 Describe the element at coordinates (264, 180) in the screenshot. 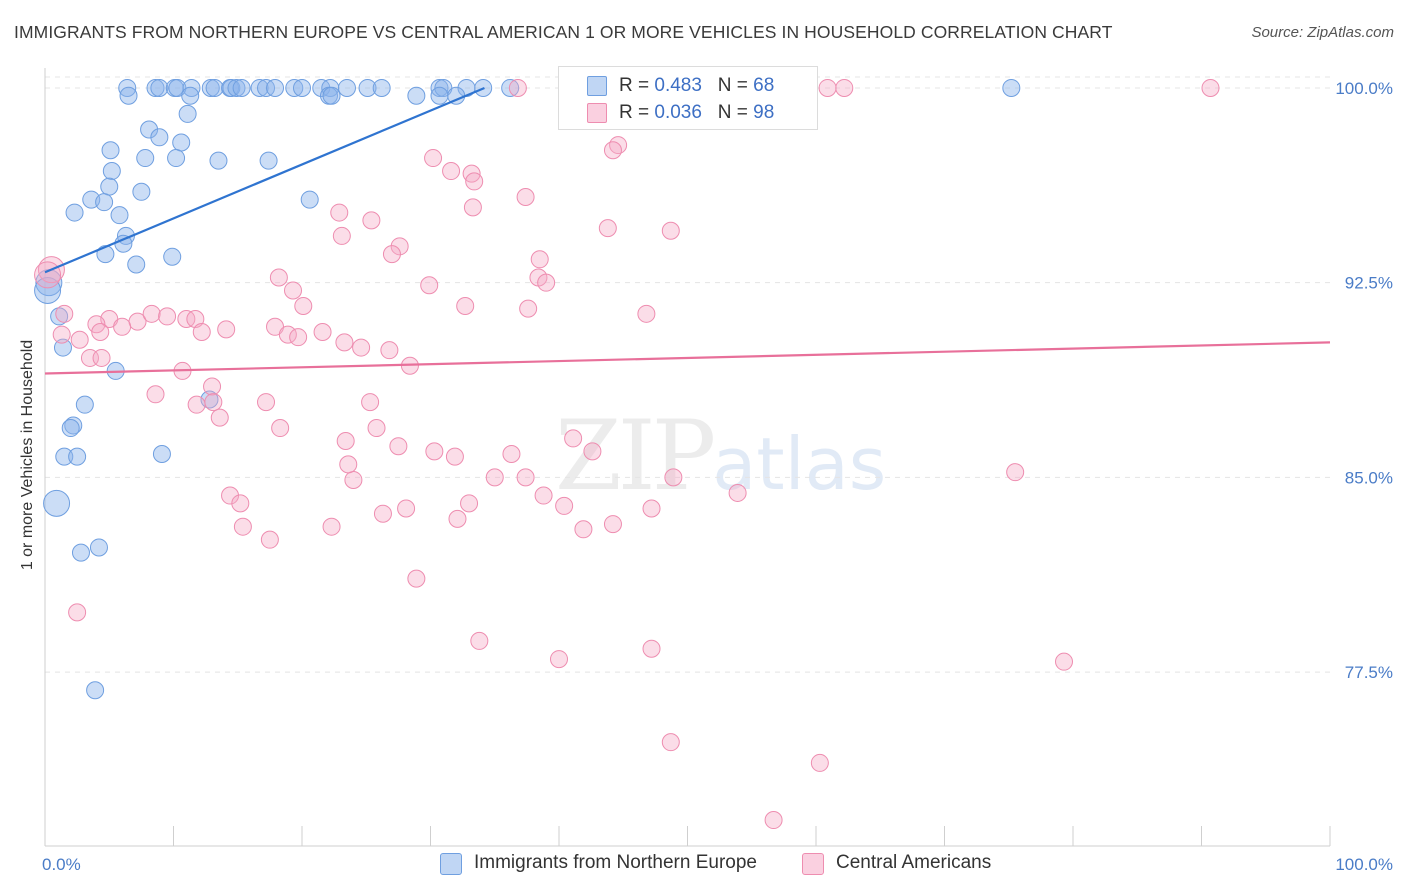

I see `trendline-northern-europe` at that location.